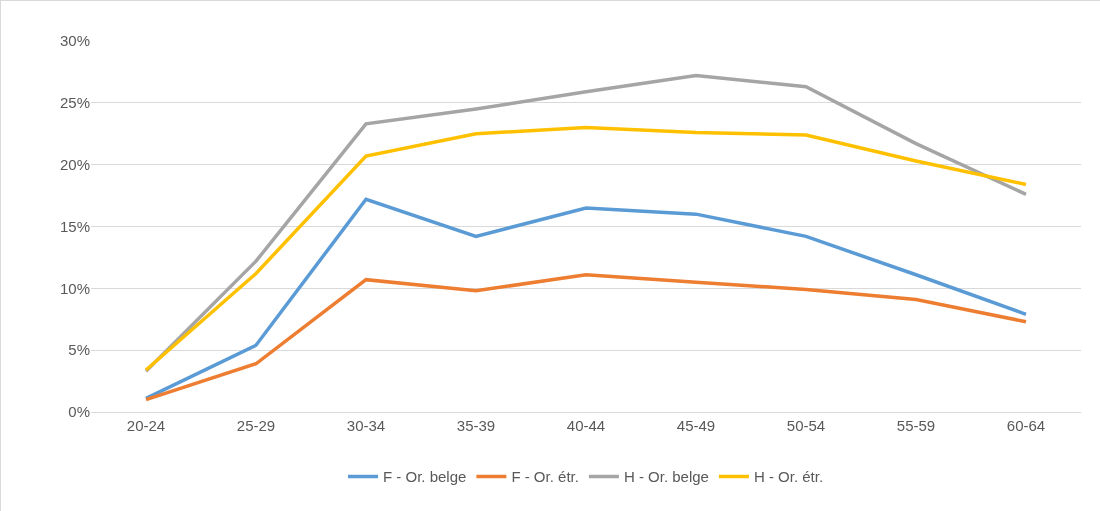 This screenshot has width=1100, height=511. What do you see at coordinates (79, 412) in the screenshot?
I see `y-tick-label: 0%` at bounding box center [79, 412].